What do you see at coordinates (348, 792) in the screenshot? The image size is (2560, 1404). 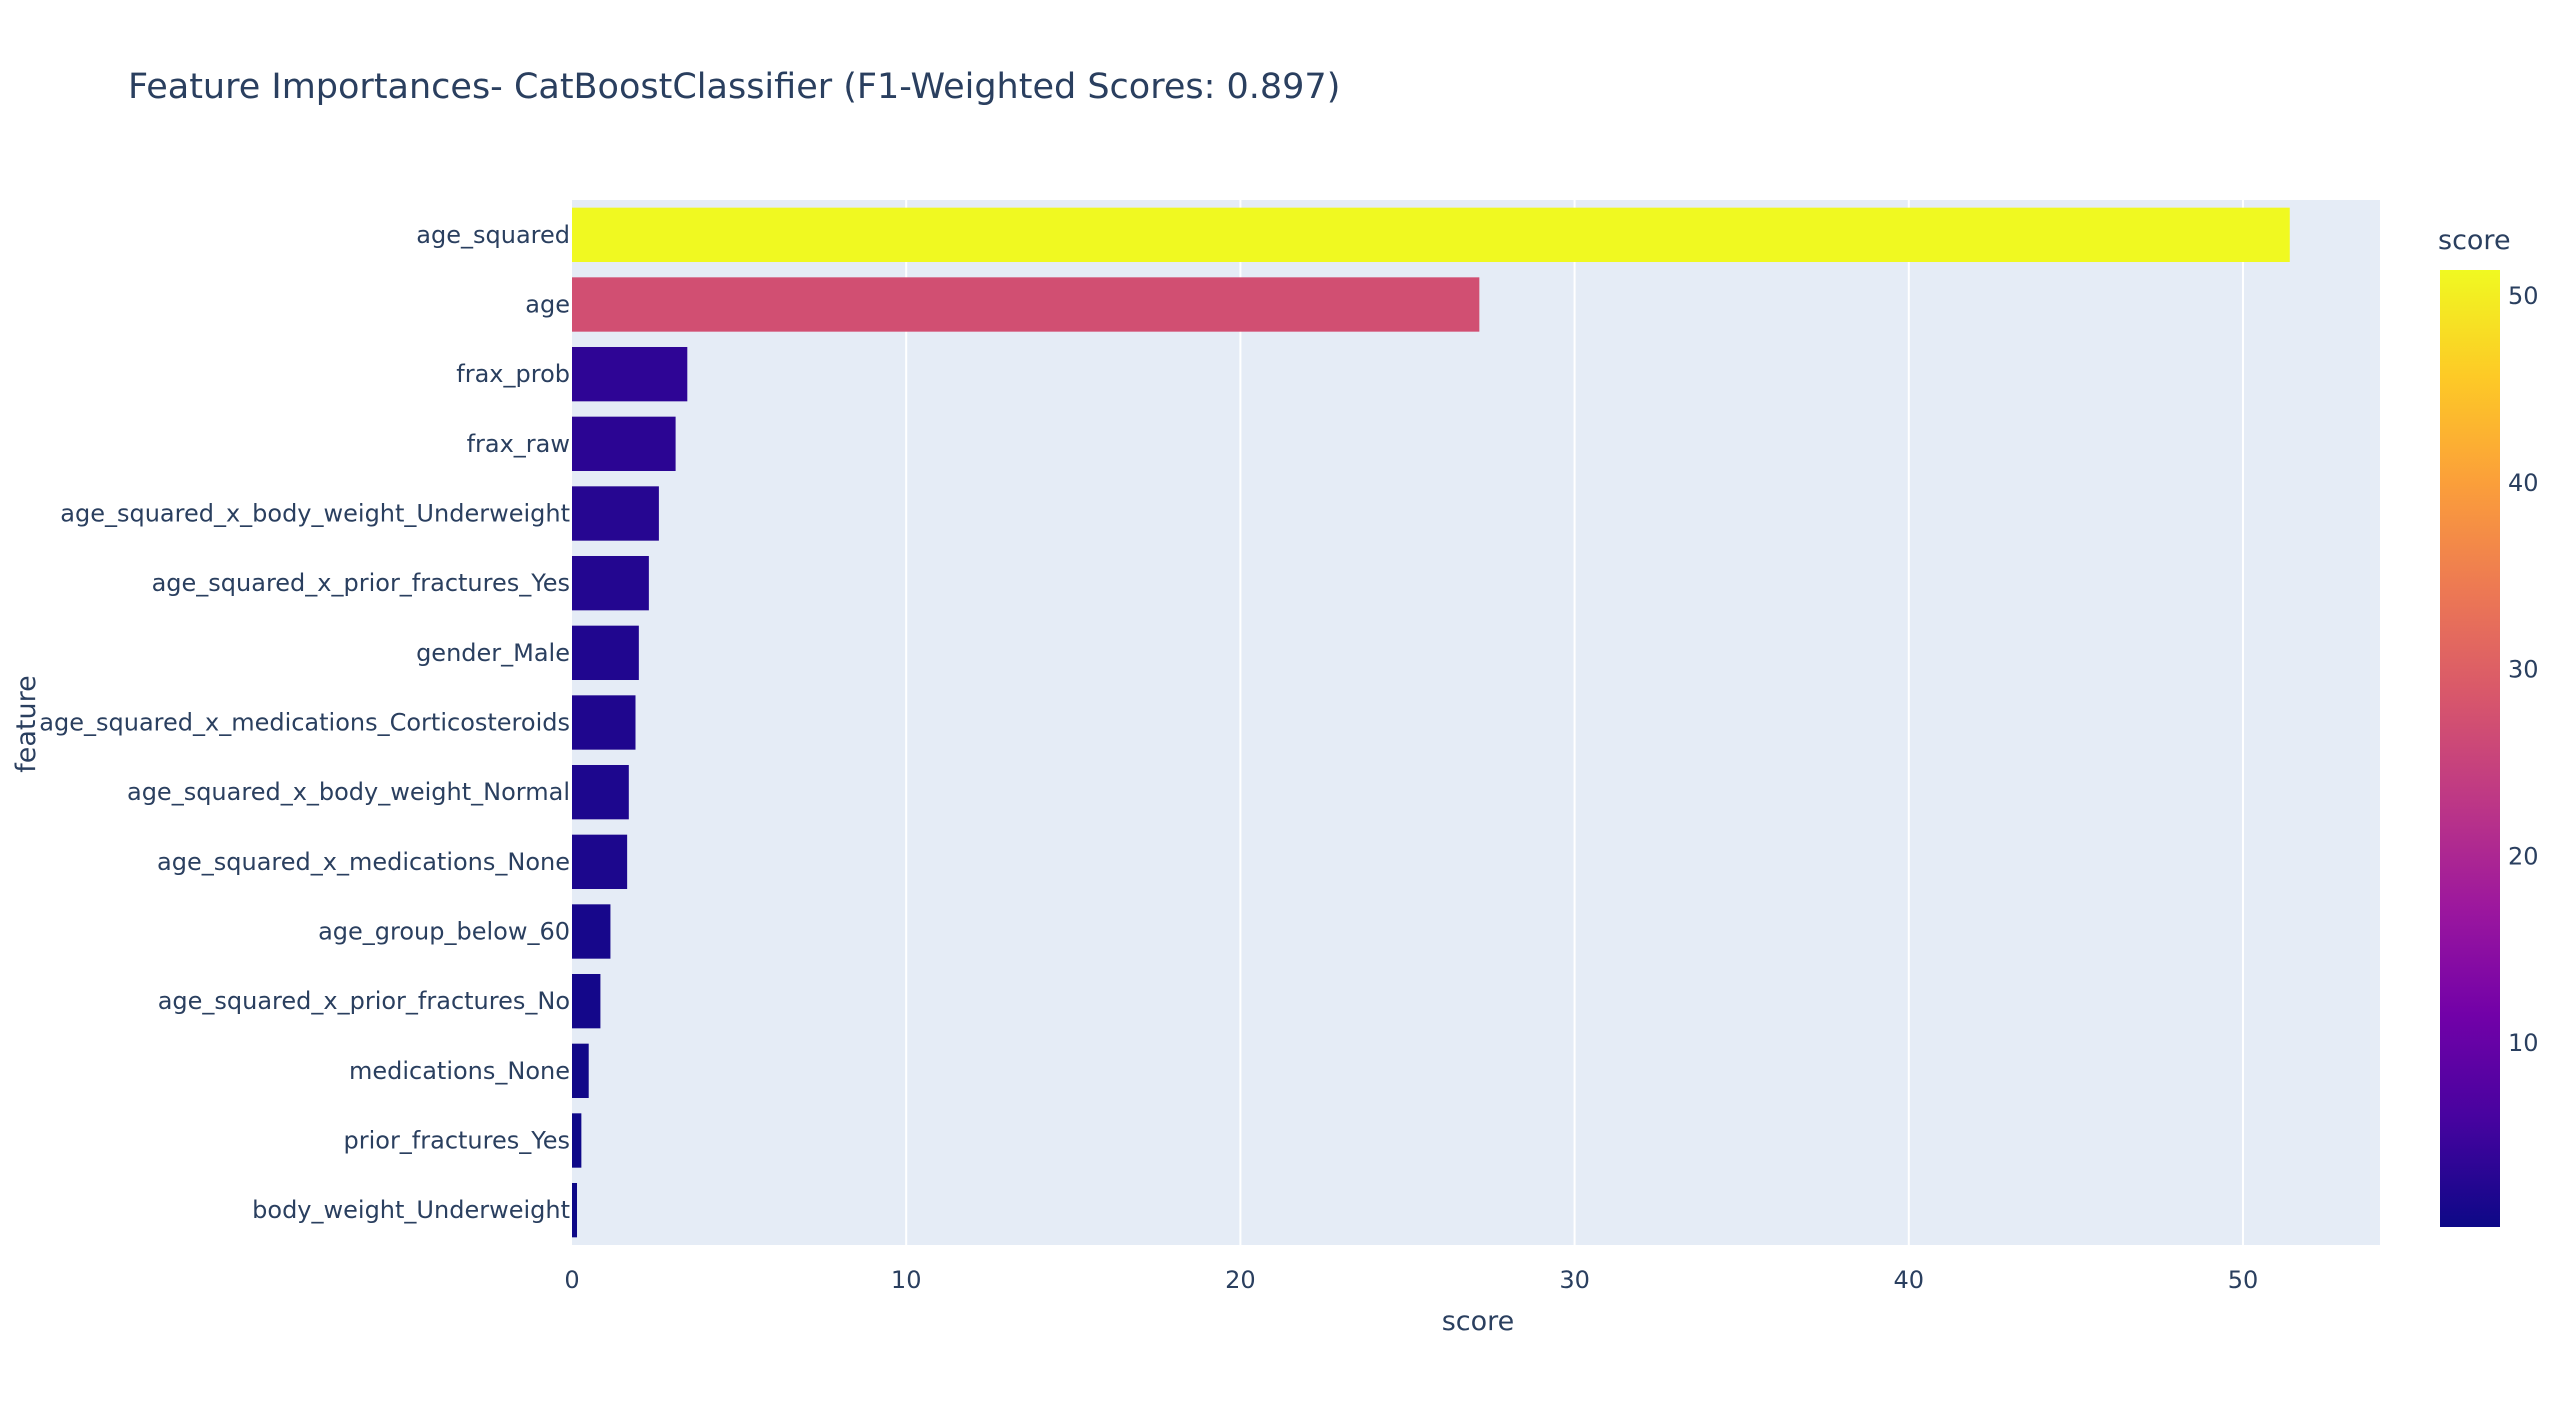 I see `y-tick-label: age_squared_x_body_weight_Normal` at bounding box center [348, 792].